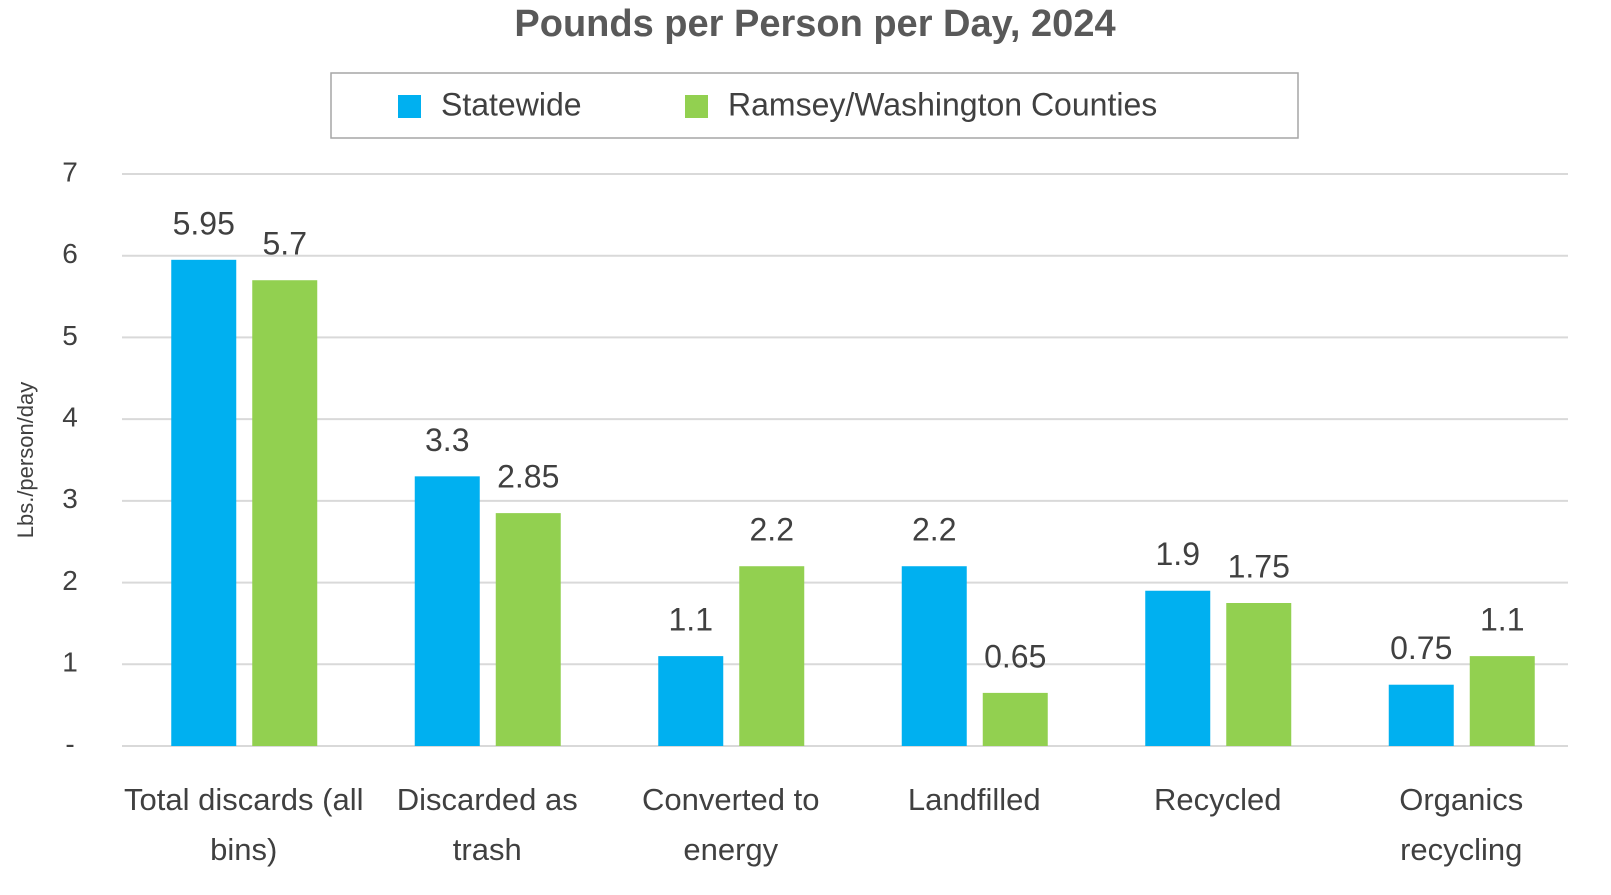 The height and width of the screenshot is (895, 1611). What do you see at coordinates (942, 104) in the screenshot?
I see `legend-label: Ramsey/Washington Counties` at bounding box center [942, 104].